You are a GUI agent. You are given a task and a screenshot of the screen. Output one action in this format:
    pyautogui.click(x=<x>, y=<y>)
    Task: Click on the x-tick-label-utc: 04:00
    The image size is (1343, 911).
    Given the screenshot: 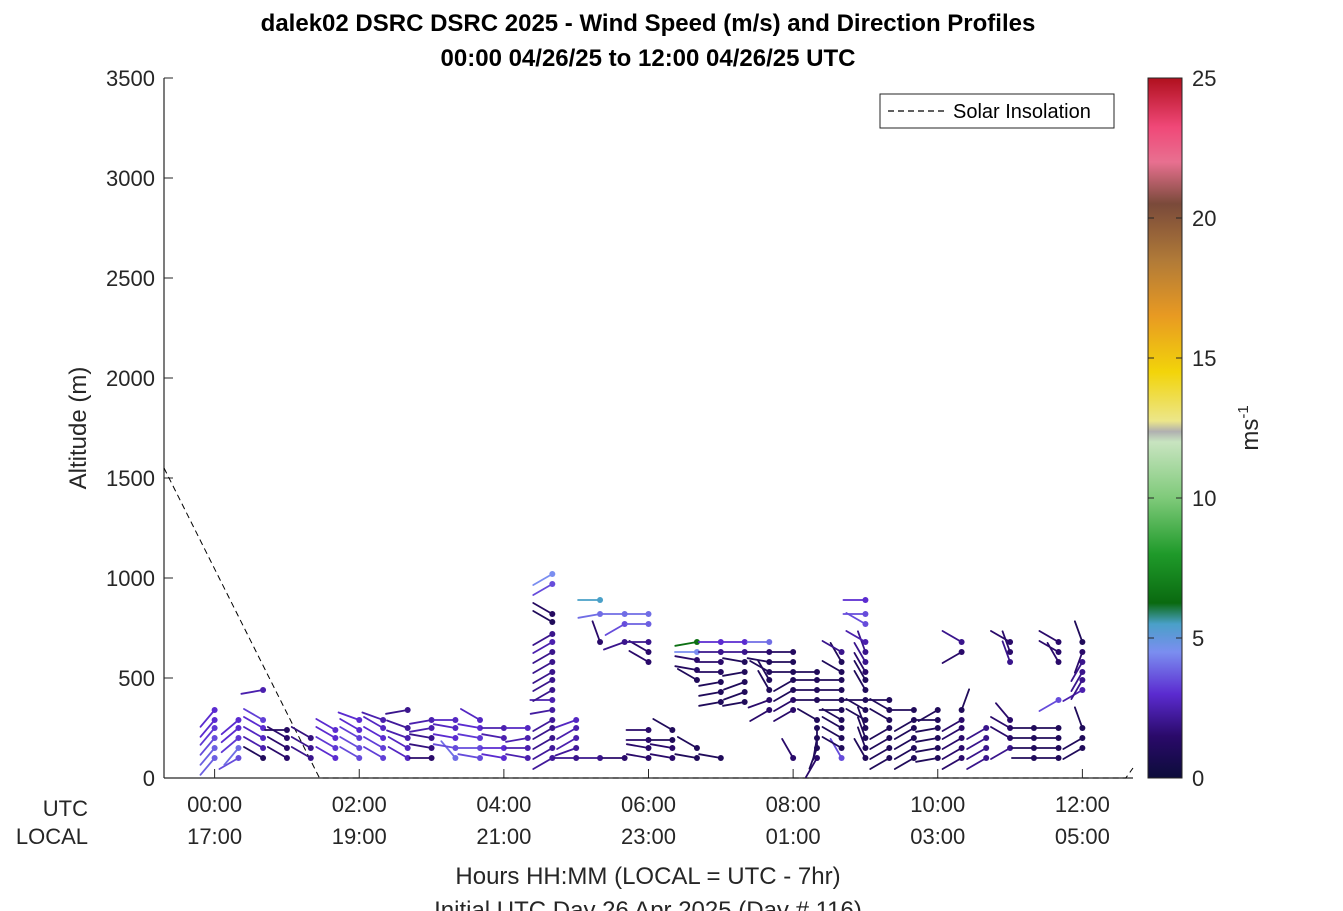 What is the action you would take?
    pyautogui.click(x=503, y=804)
    